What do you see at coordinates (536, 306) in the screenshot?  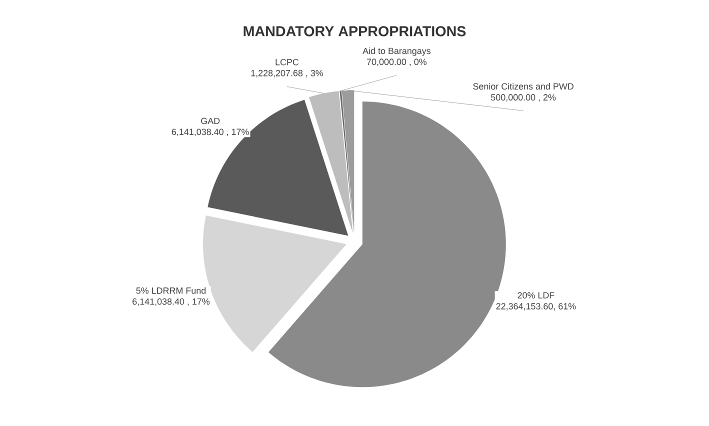 I see `data-label: 22,364,153.60, 61%` at bounding box center [536, 306].